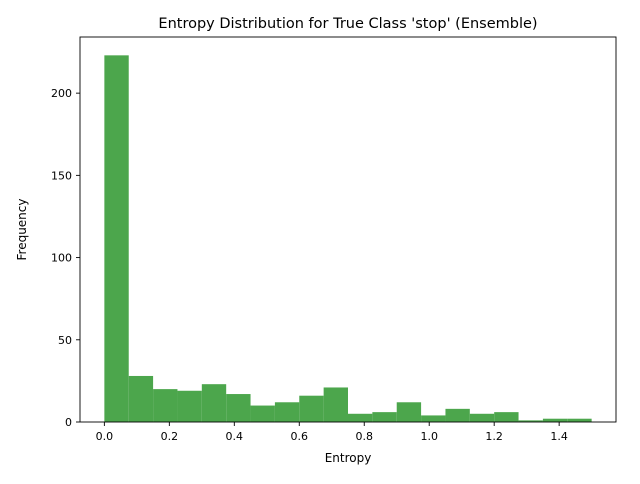 This screenshot has height=484, width=640. Describe the element at coordinates (61, 93) in the screenshot. I see `y-tick-label: 200` at that location.